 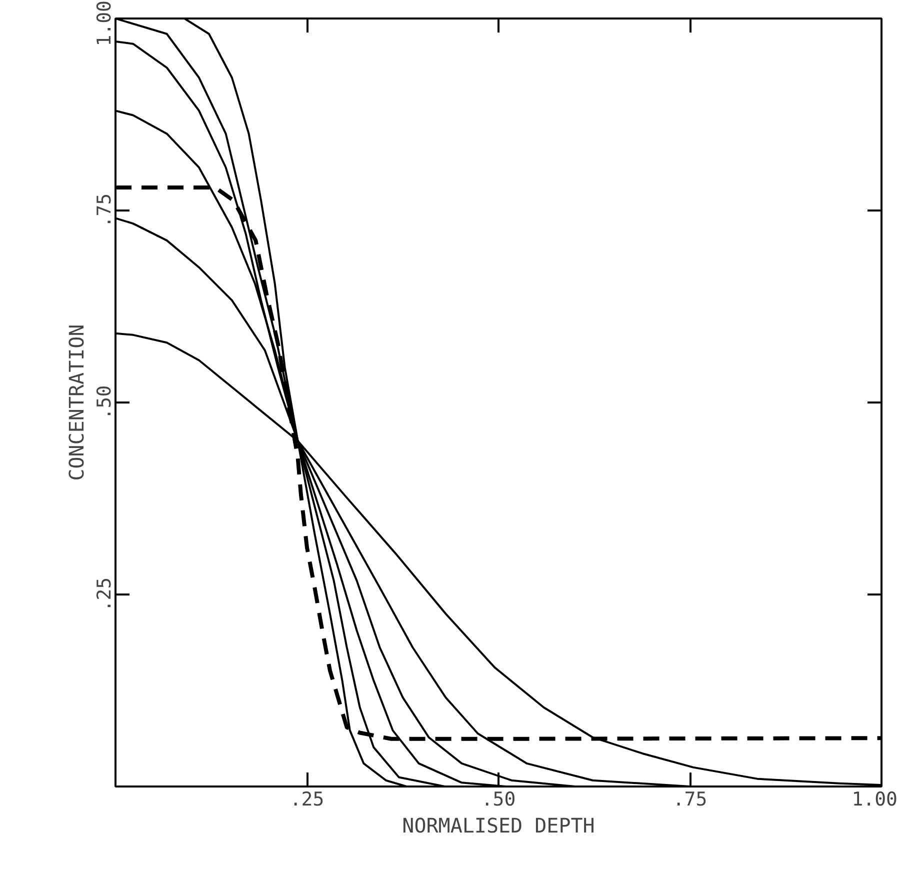 What do you see at coordinates (105, 23) in the screenshot?
I see `y-tick-label: 1.00` at bounding box center [105, 23].